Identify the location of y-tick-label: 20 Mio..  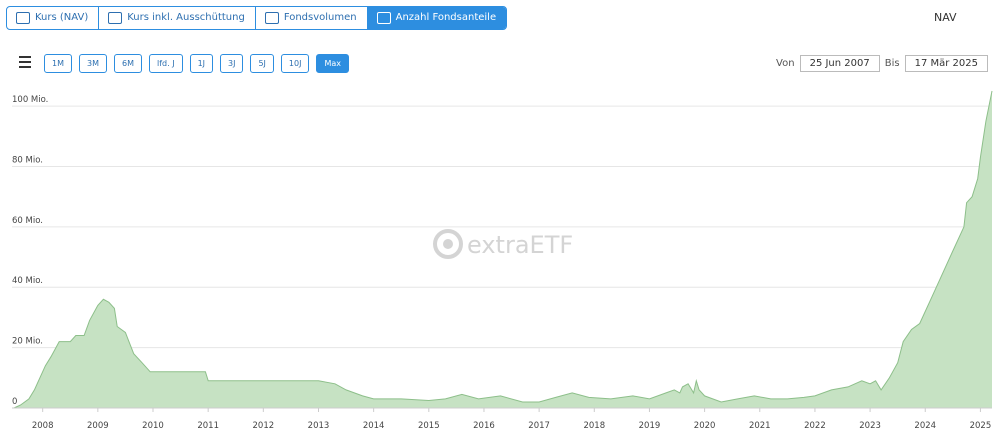
(27, 342).